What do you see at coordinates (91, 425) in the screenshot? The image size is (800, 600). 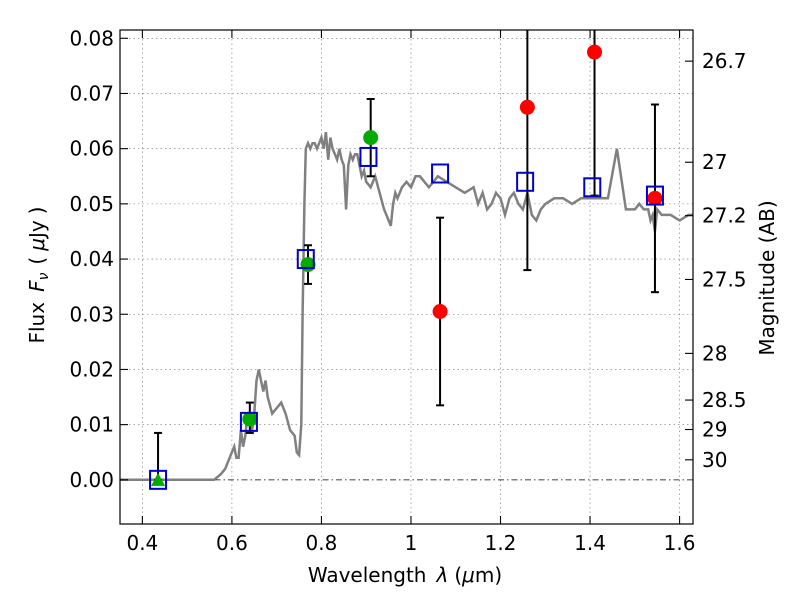 I see `y-tick-label: 0.01` at bounding box center [91, 425].